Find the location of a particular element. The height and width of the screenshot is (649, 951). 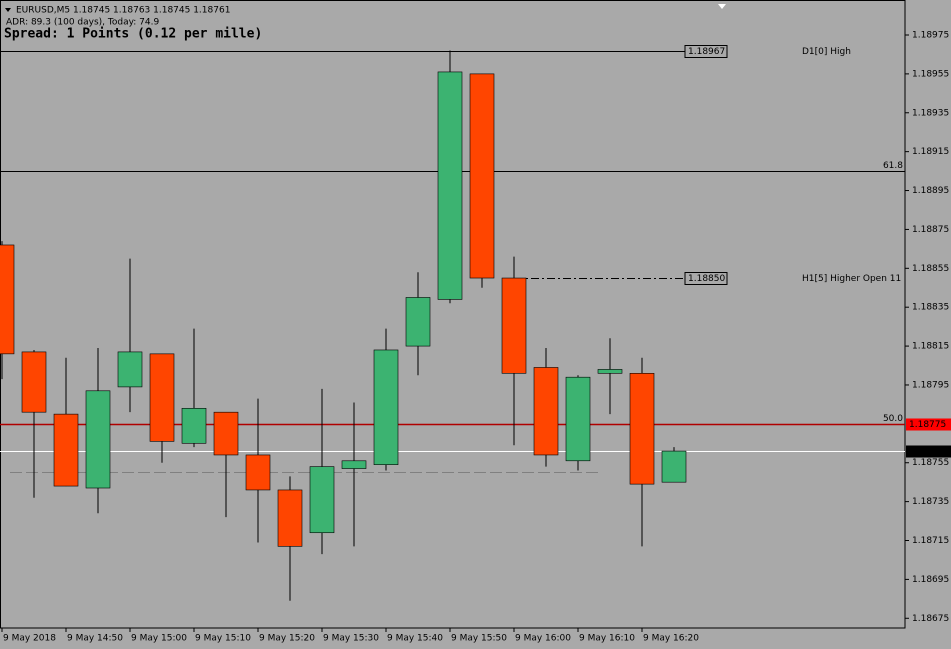

level-text: H1[5] Higher Open 11 is located at coordinates (851, 279).